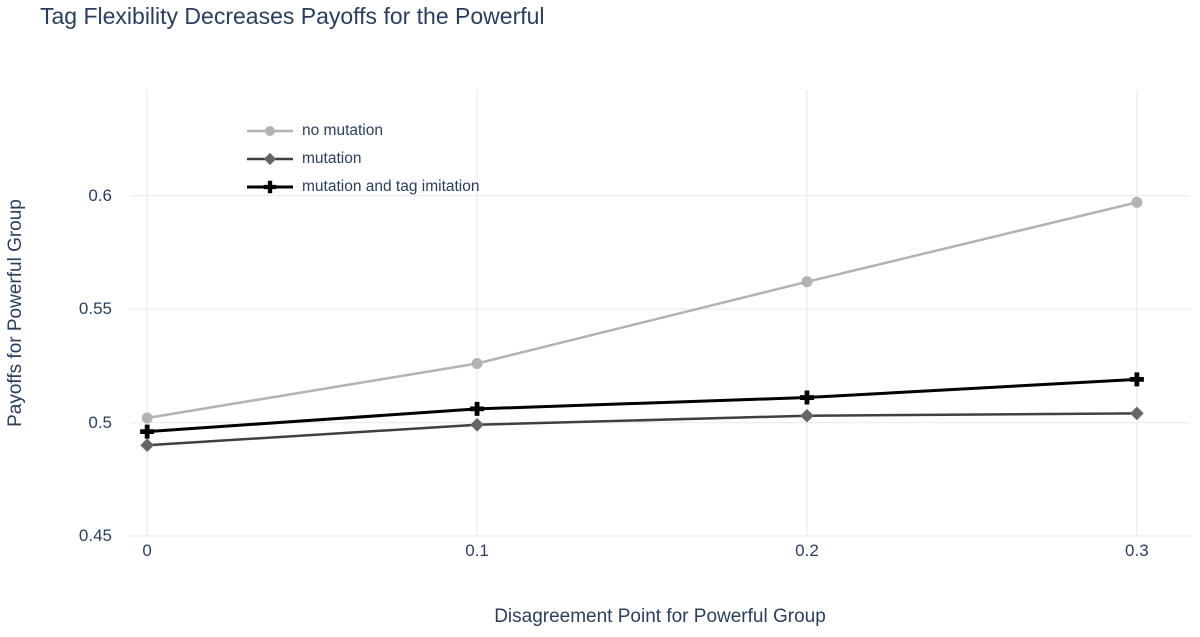  I want to click on x-tick-label: 0.3, so click(1137, 550).